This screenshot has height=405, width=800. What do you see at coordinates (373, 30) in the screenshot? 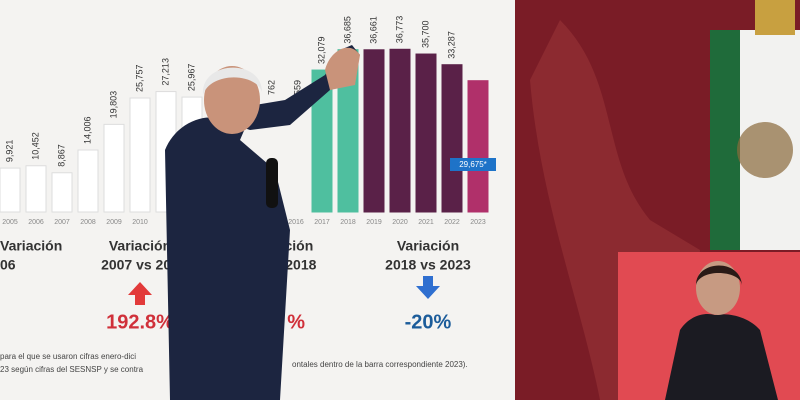
I see `value-label: 36,661` at bounding box center [373, 30].